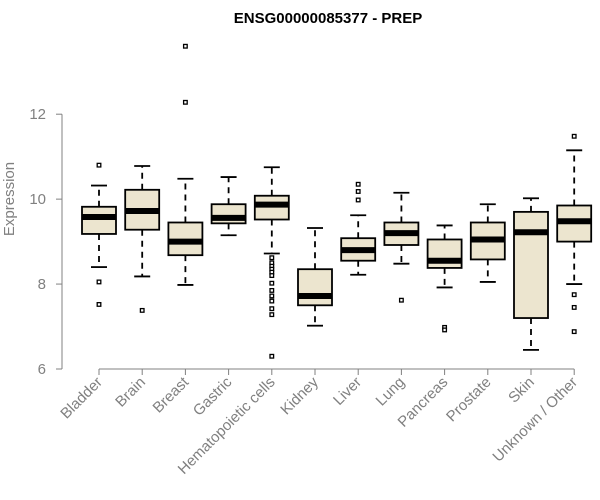  What do you see at coordinates (444, 278) in the screenshot?
I see `box-group-pancreas` at bounding box center [444, 278].